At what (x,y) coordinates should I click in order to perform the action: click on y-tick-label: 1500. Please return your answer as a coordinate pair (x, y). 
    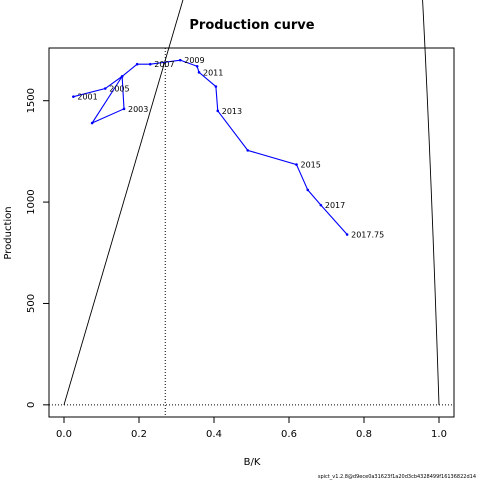
    Looking at the image, I should click on (31, 100).